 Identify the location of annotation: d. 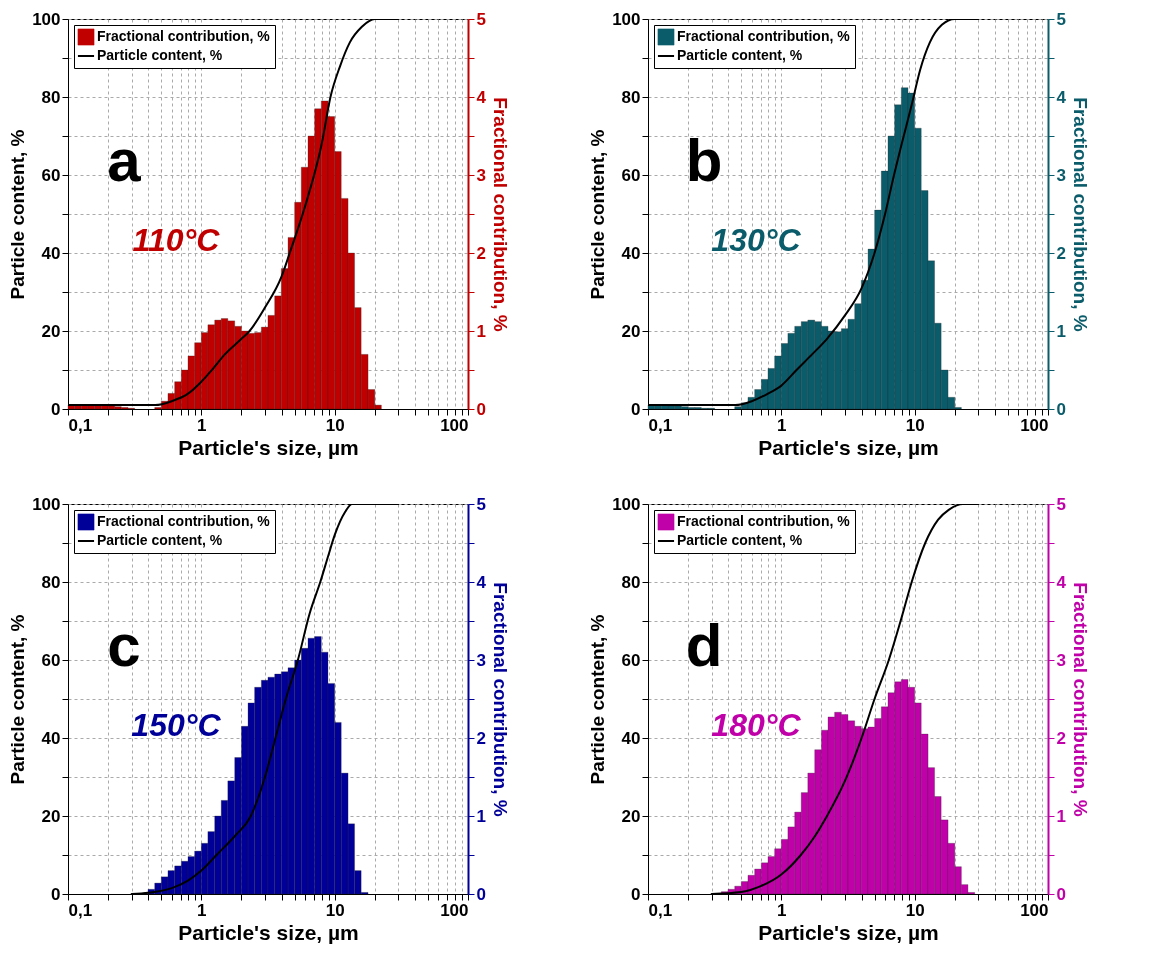
(704, 646).